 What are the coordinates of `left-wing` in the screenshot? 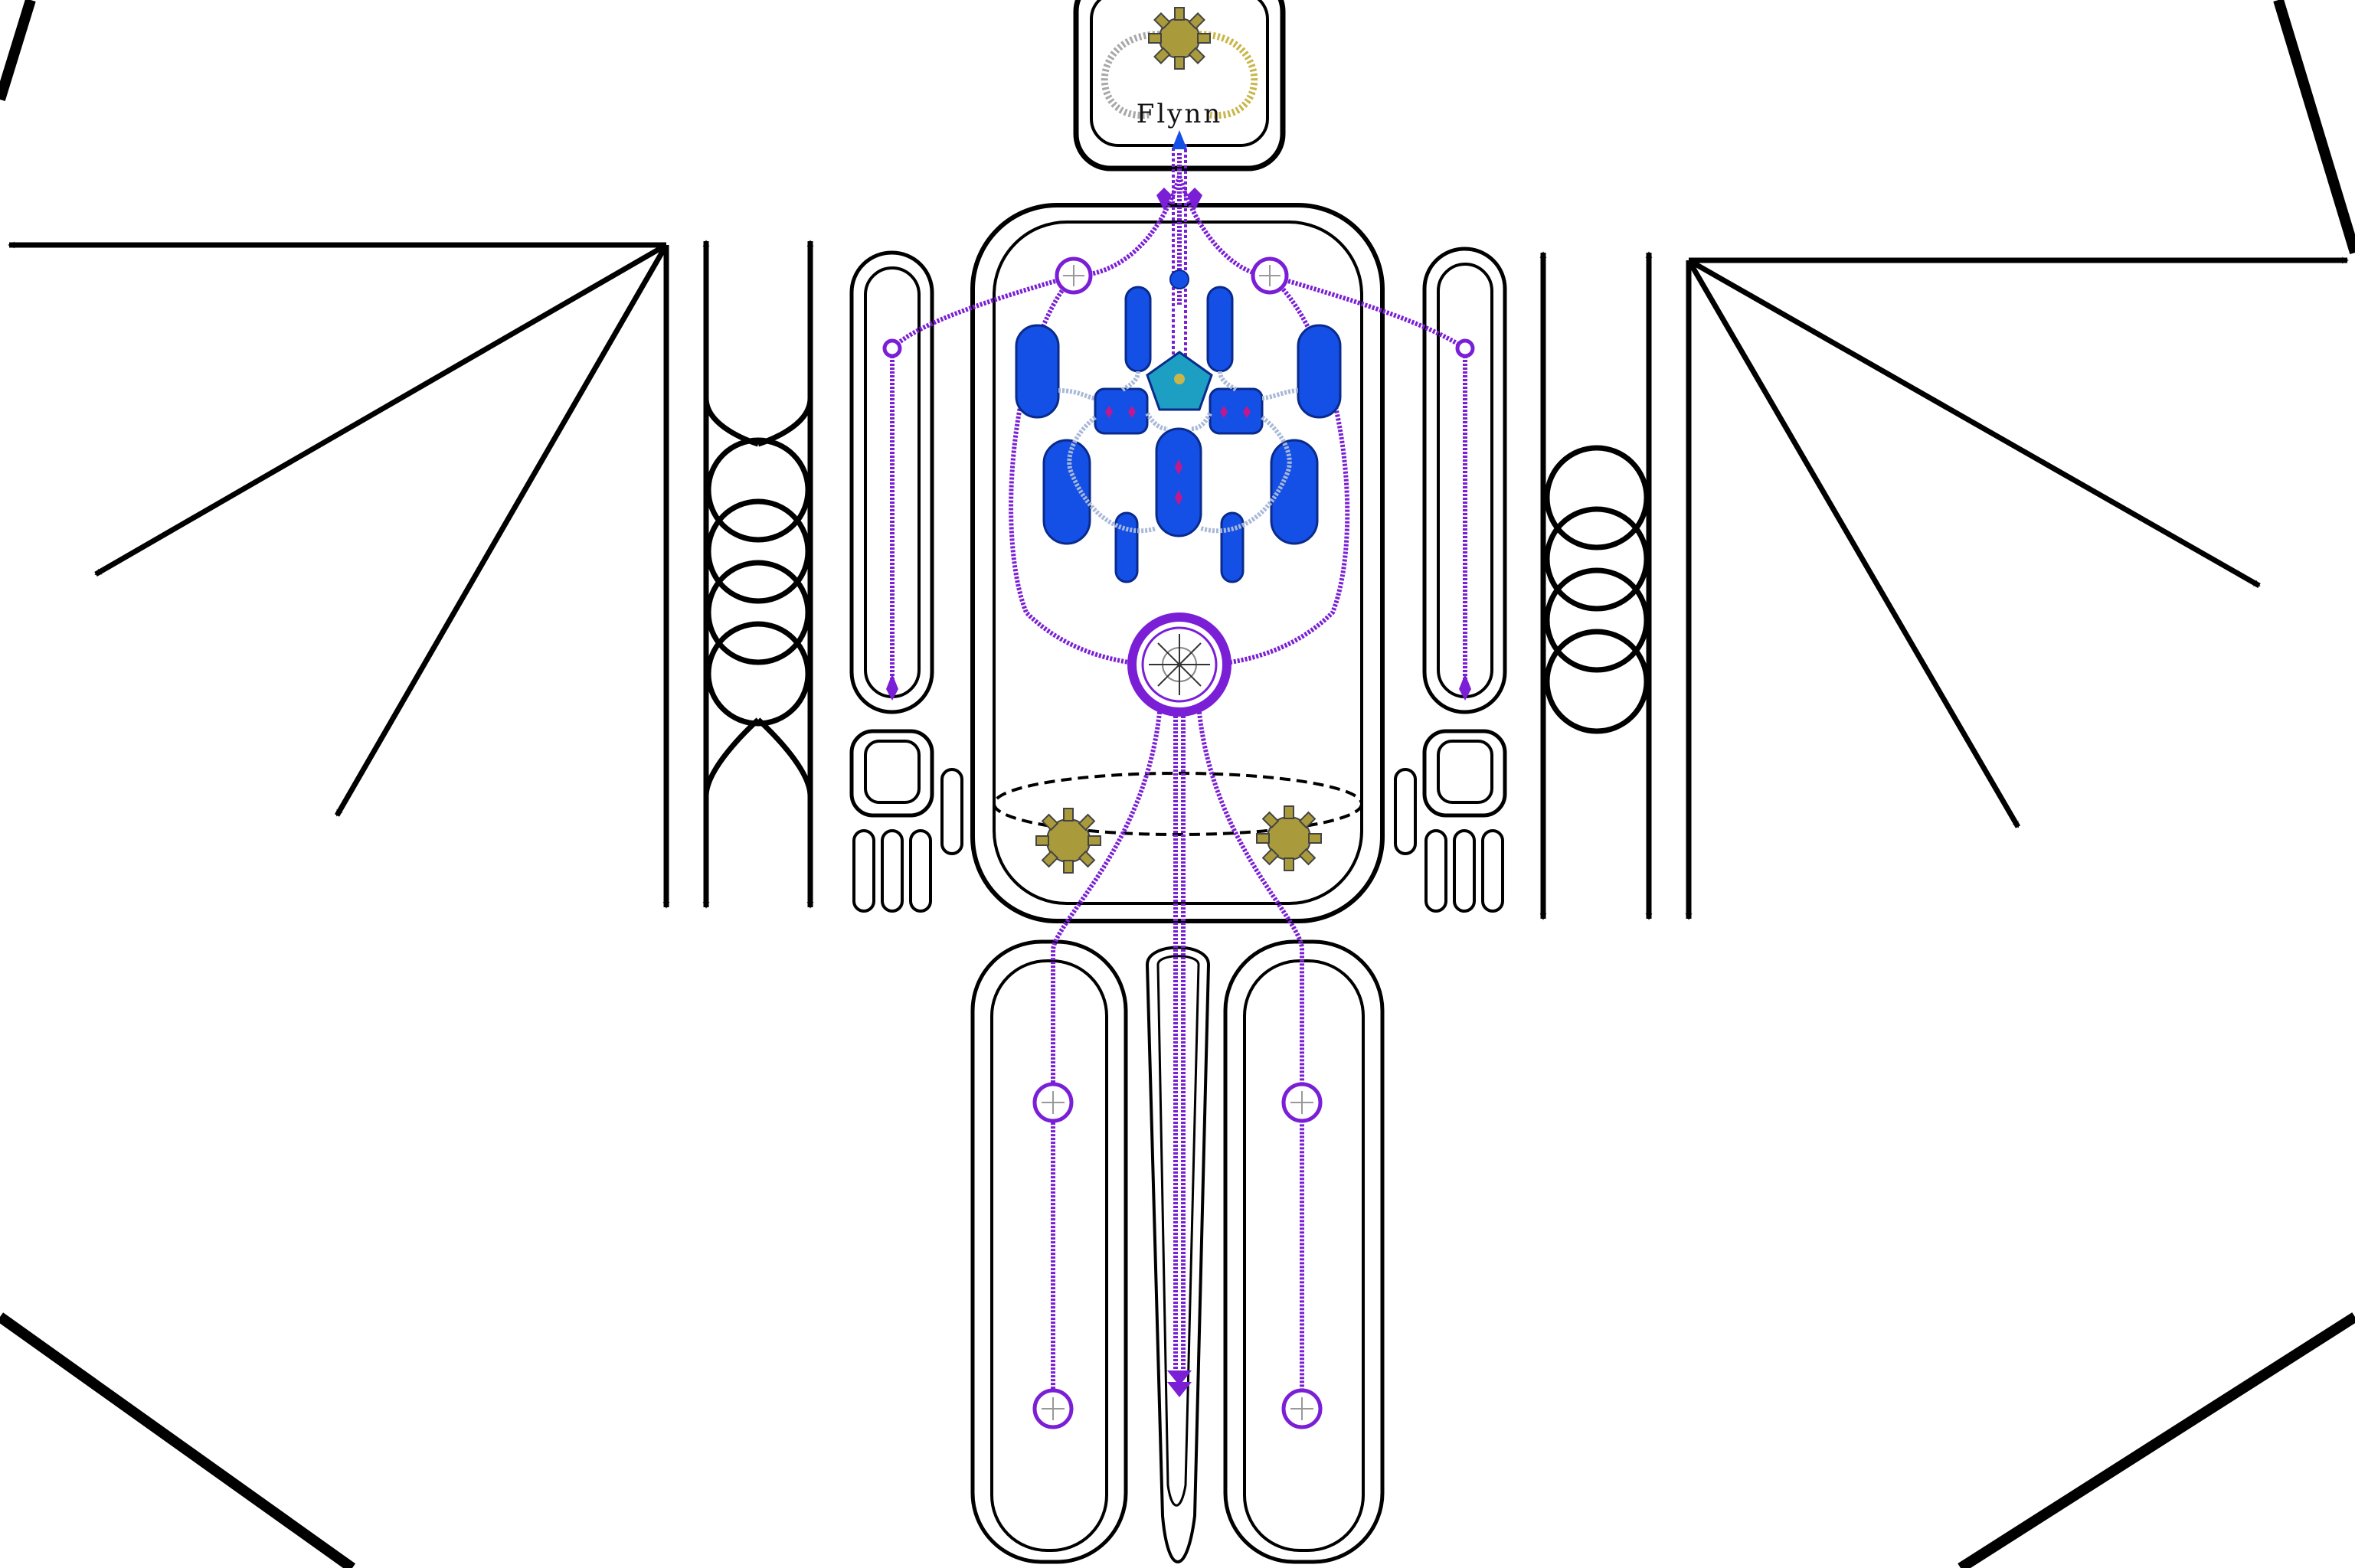 It's located at (411, 574).